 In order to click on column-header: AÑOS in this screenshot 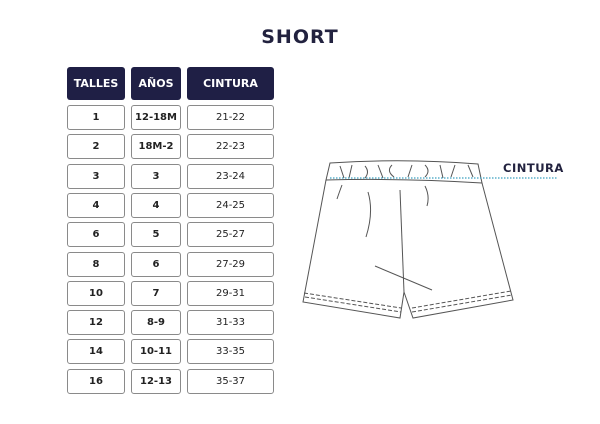, I will do `click(156, 83)`.